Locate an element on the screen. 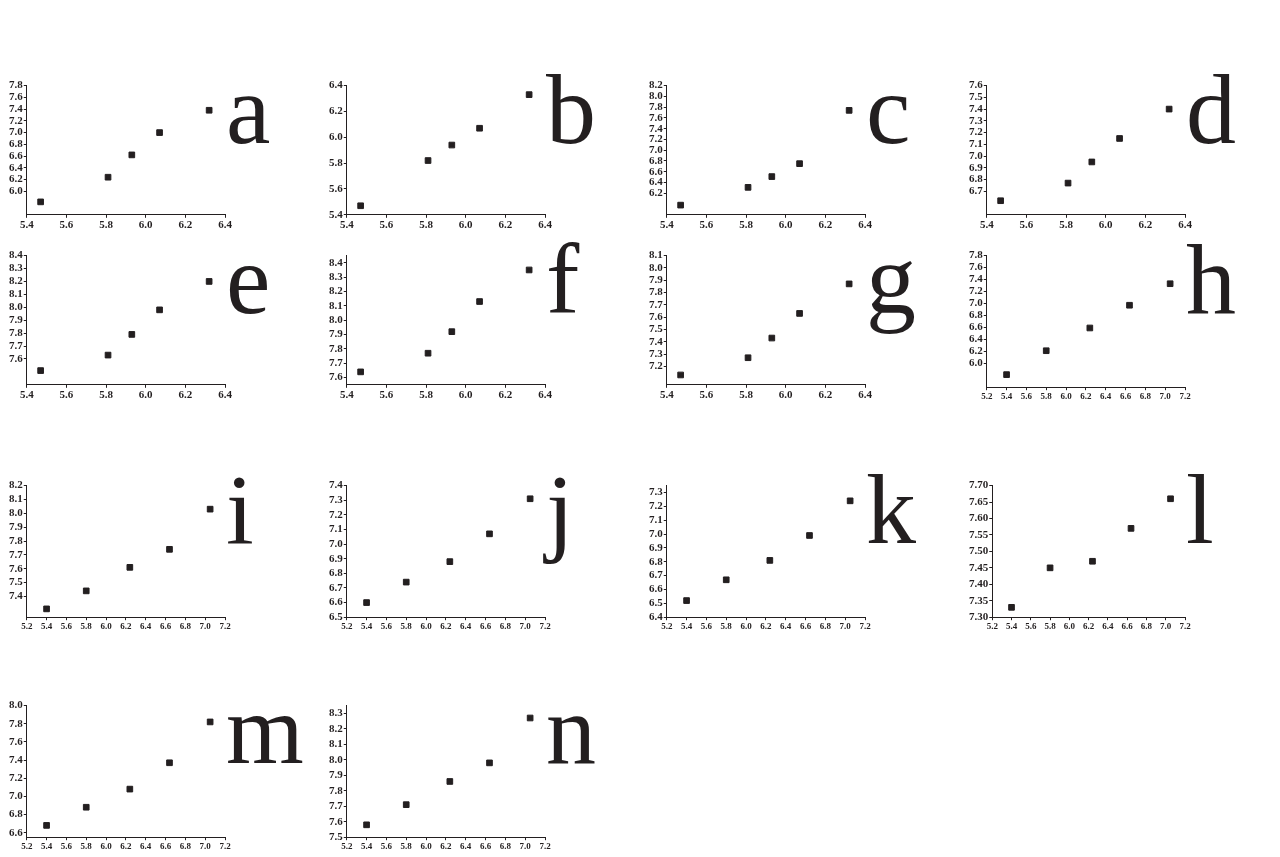  y-tick-label: 6.4 is located at coordinates (16, 166).